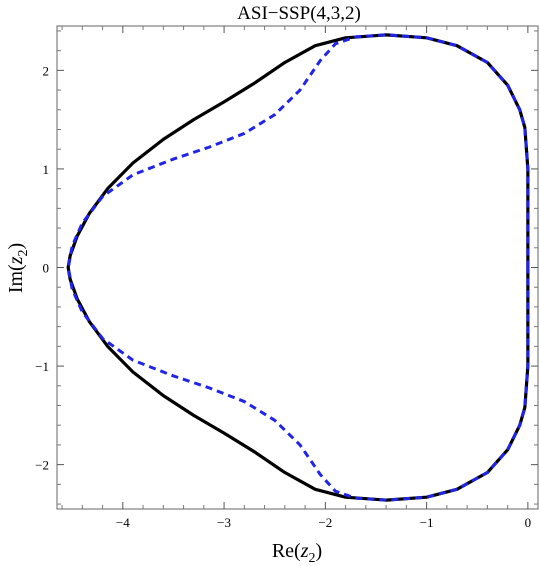  I want to click on chart-title: ASI−SSP(4,3,2), so click(299, 13).